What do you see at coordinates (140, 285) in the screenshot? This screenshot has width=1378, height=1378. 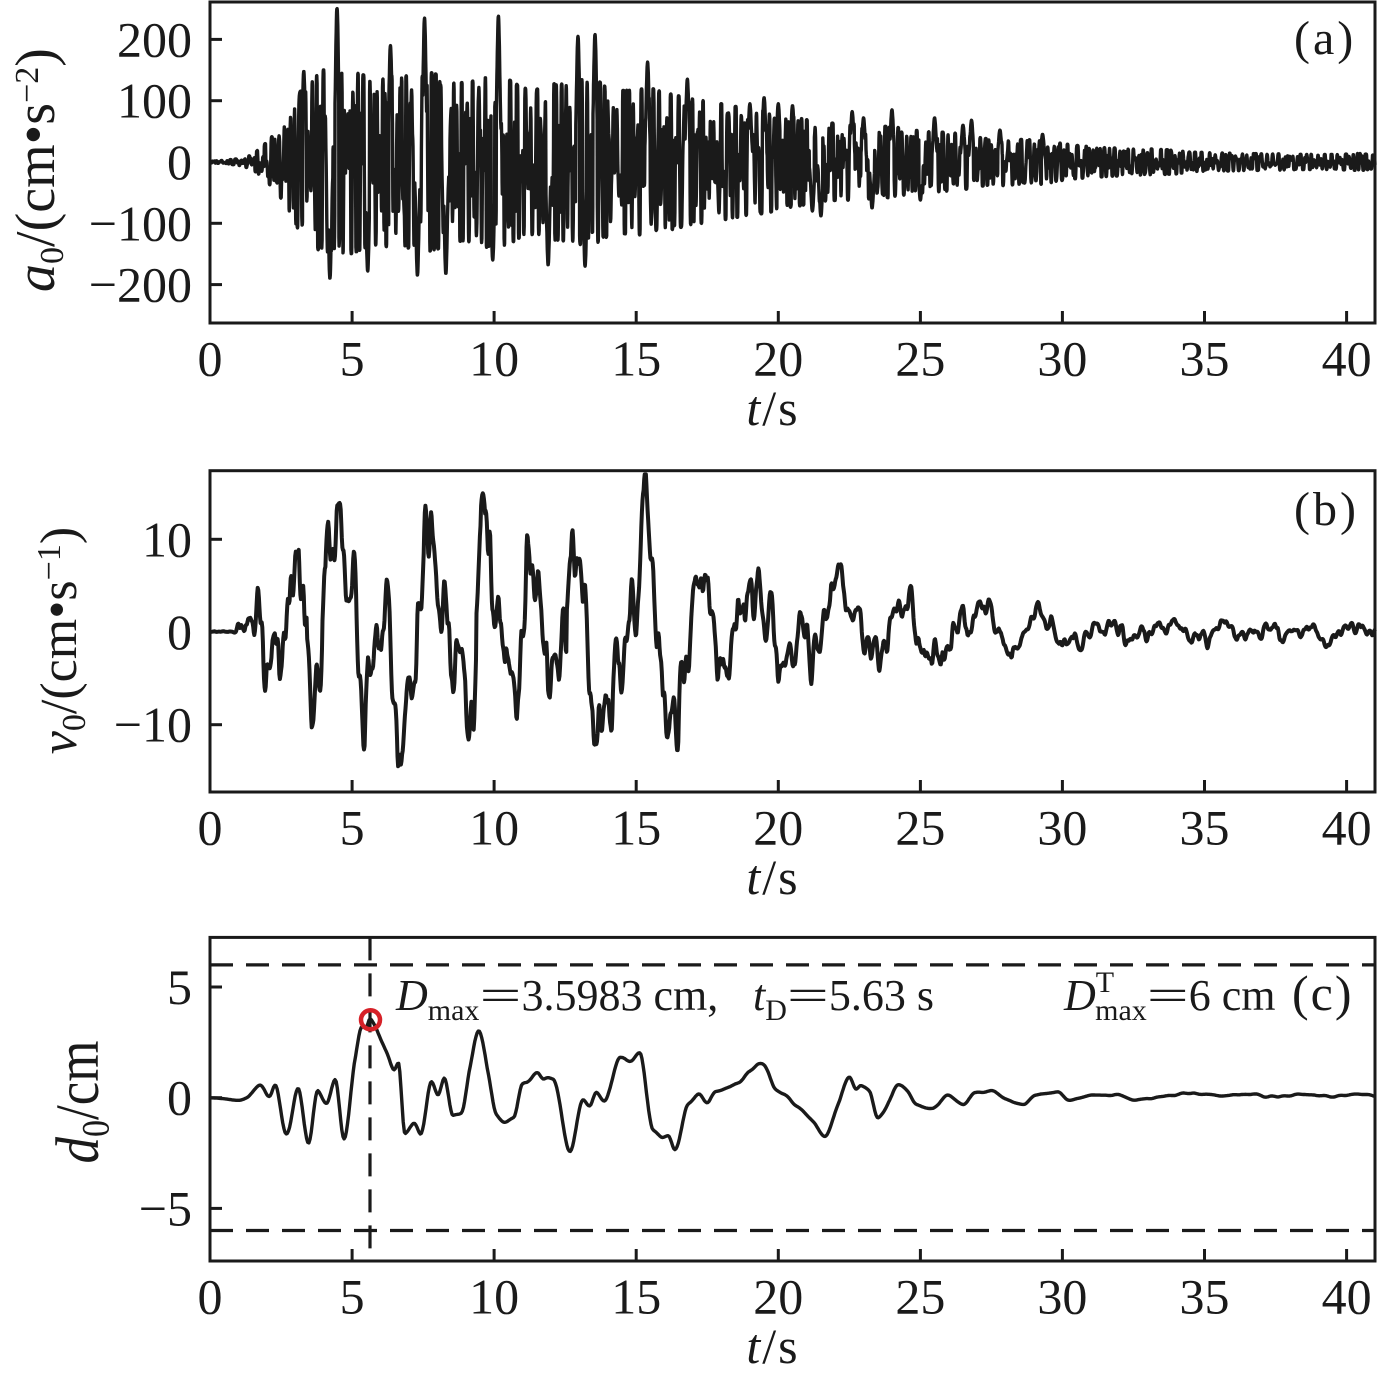 I see `svg-text: −200` at bounding box center [140, 285].